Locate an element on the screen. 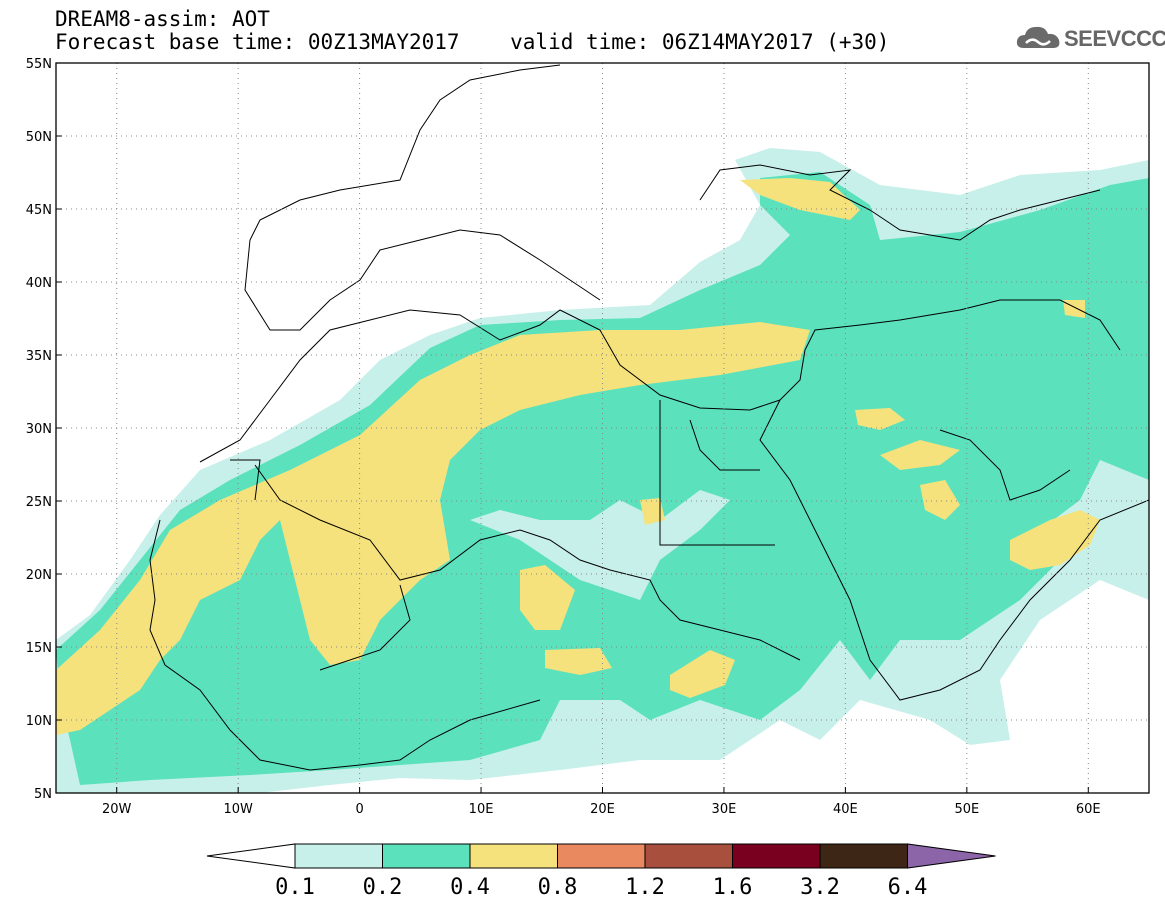  lon-tick-label: 20E is located at coordinates (602, 809).